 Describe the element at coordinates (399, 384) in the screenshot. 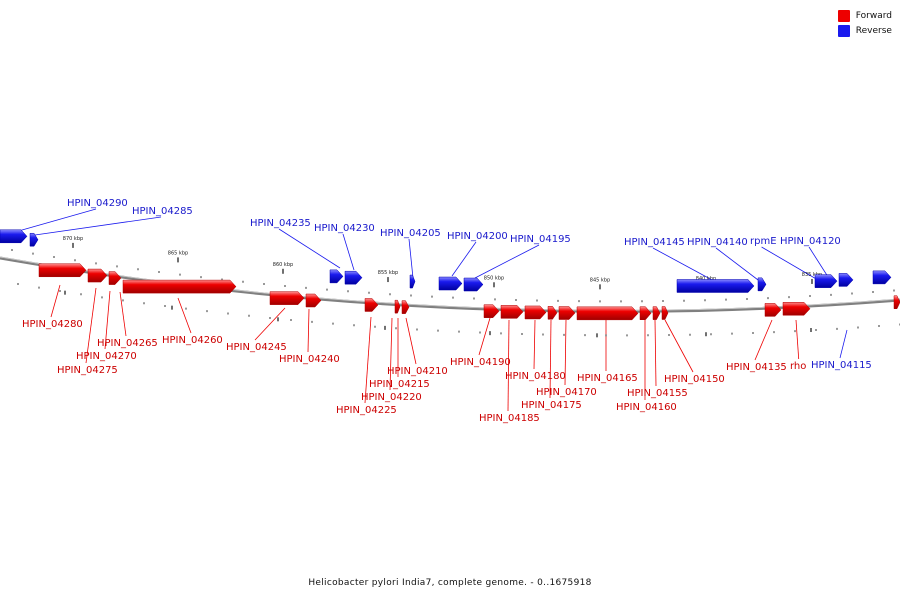

I see `forward-gene-label: HPIN_04215` at that location.